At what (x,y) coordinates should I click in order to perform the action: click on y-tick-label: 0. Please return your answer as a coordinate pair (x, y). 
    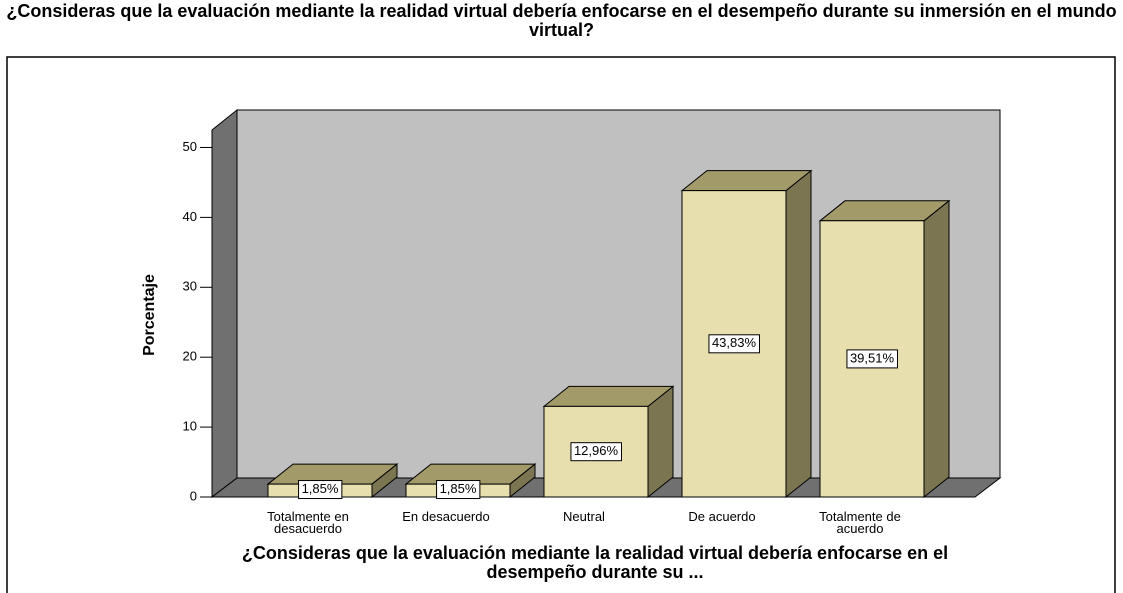
    Looking at the image, I should click on (193, 495).